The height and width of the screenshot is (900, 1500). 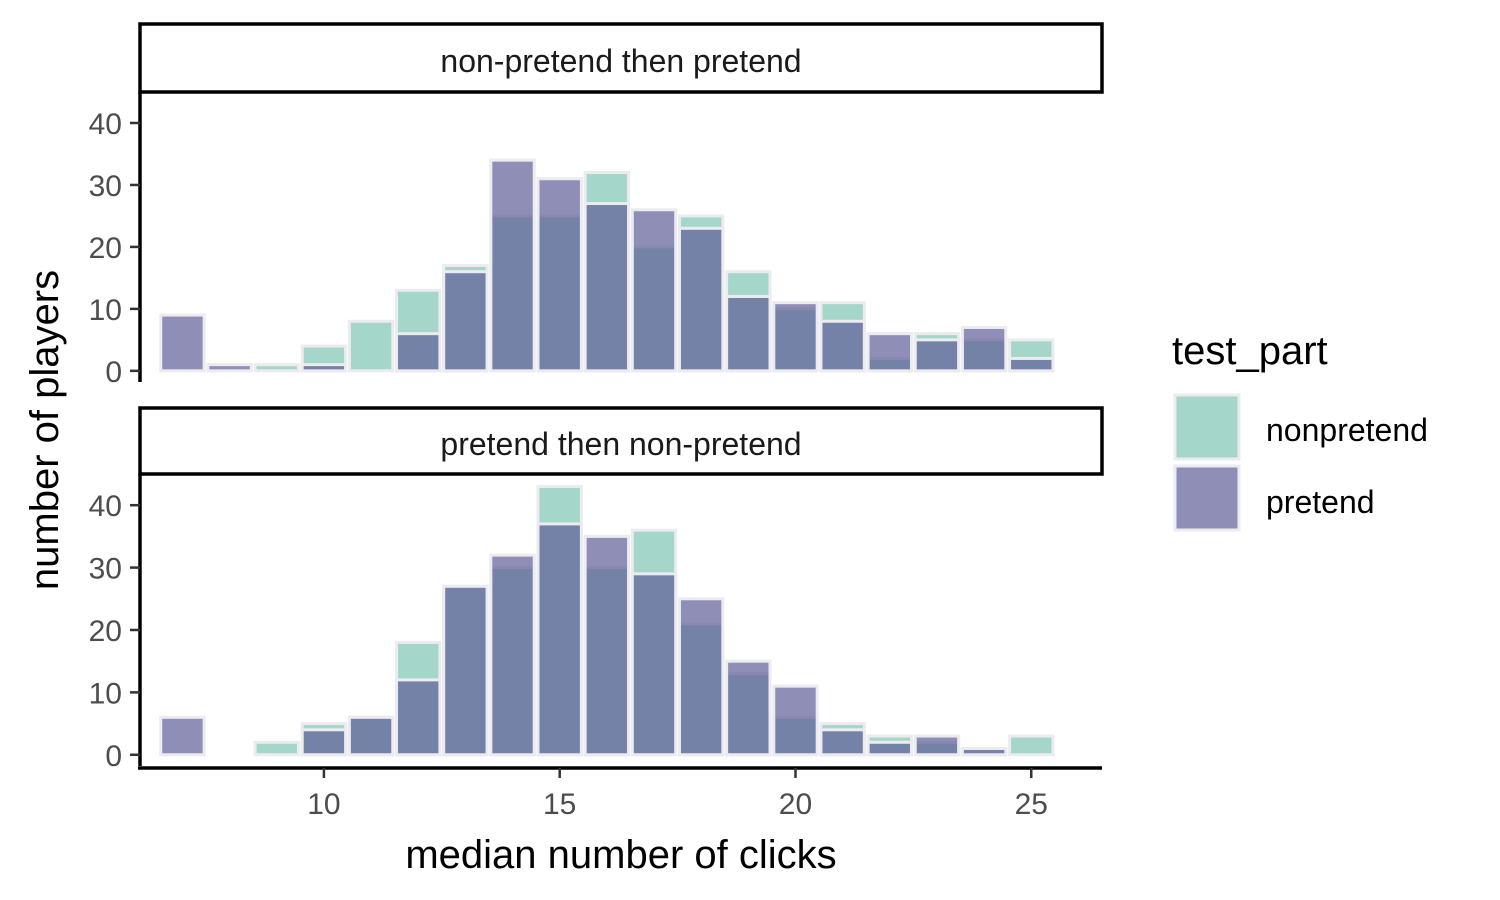 I want to click on legend: test_part nonpretend pretend, so click(x=1300, y=430).